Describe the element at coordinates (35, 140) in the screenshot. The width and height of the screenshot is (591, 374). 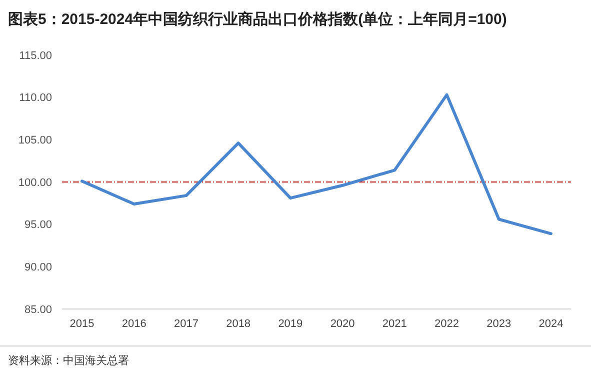
I see `y-tick-label: 105.00` at that location.